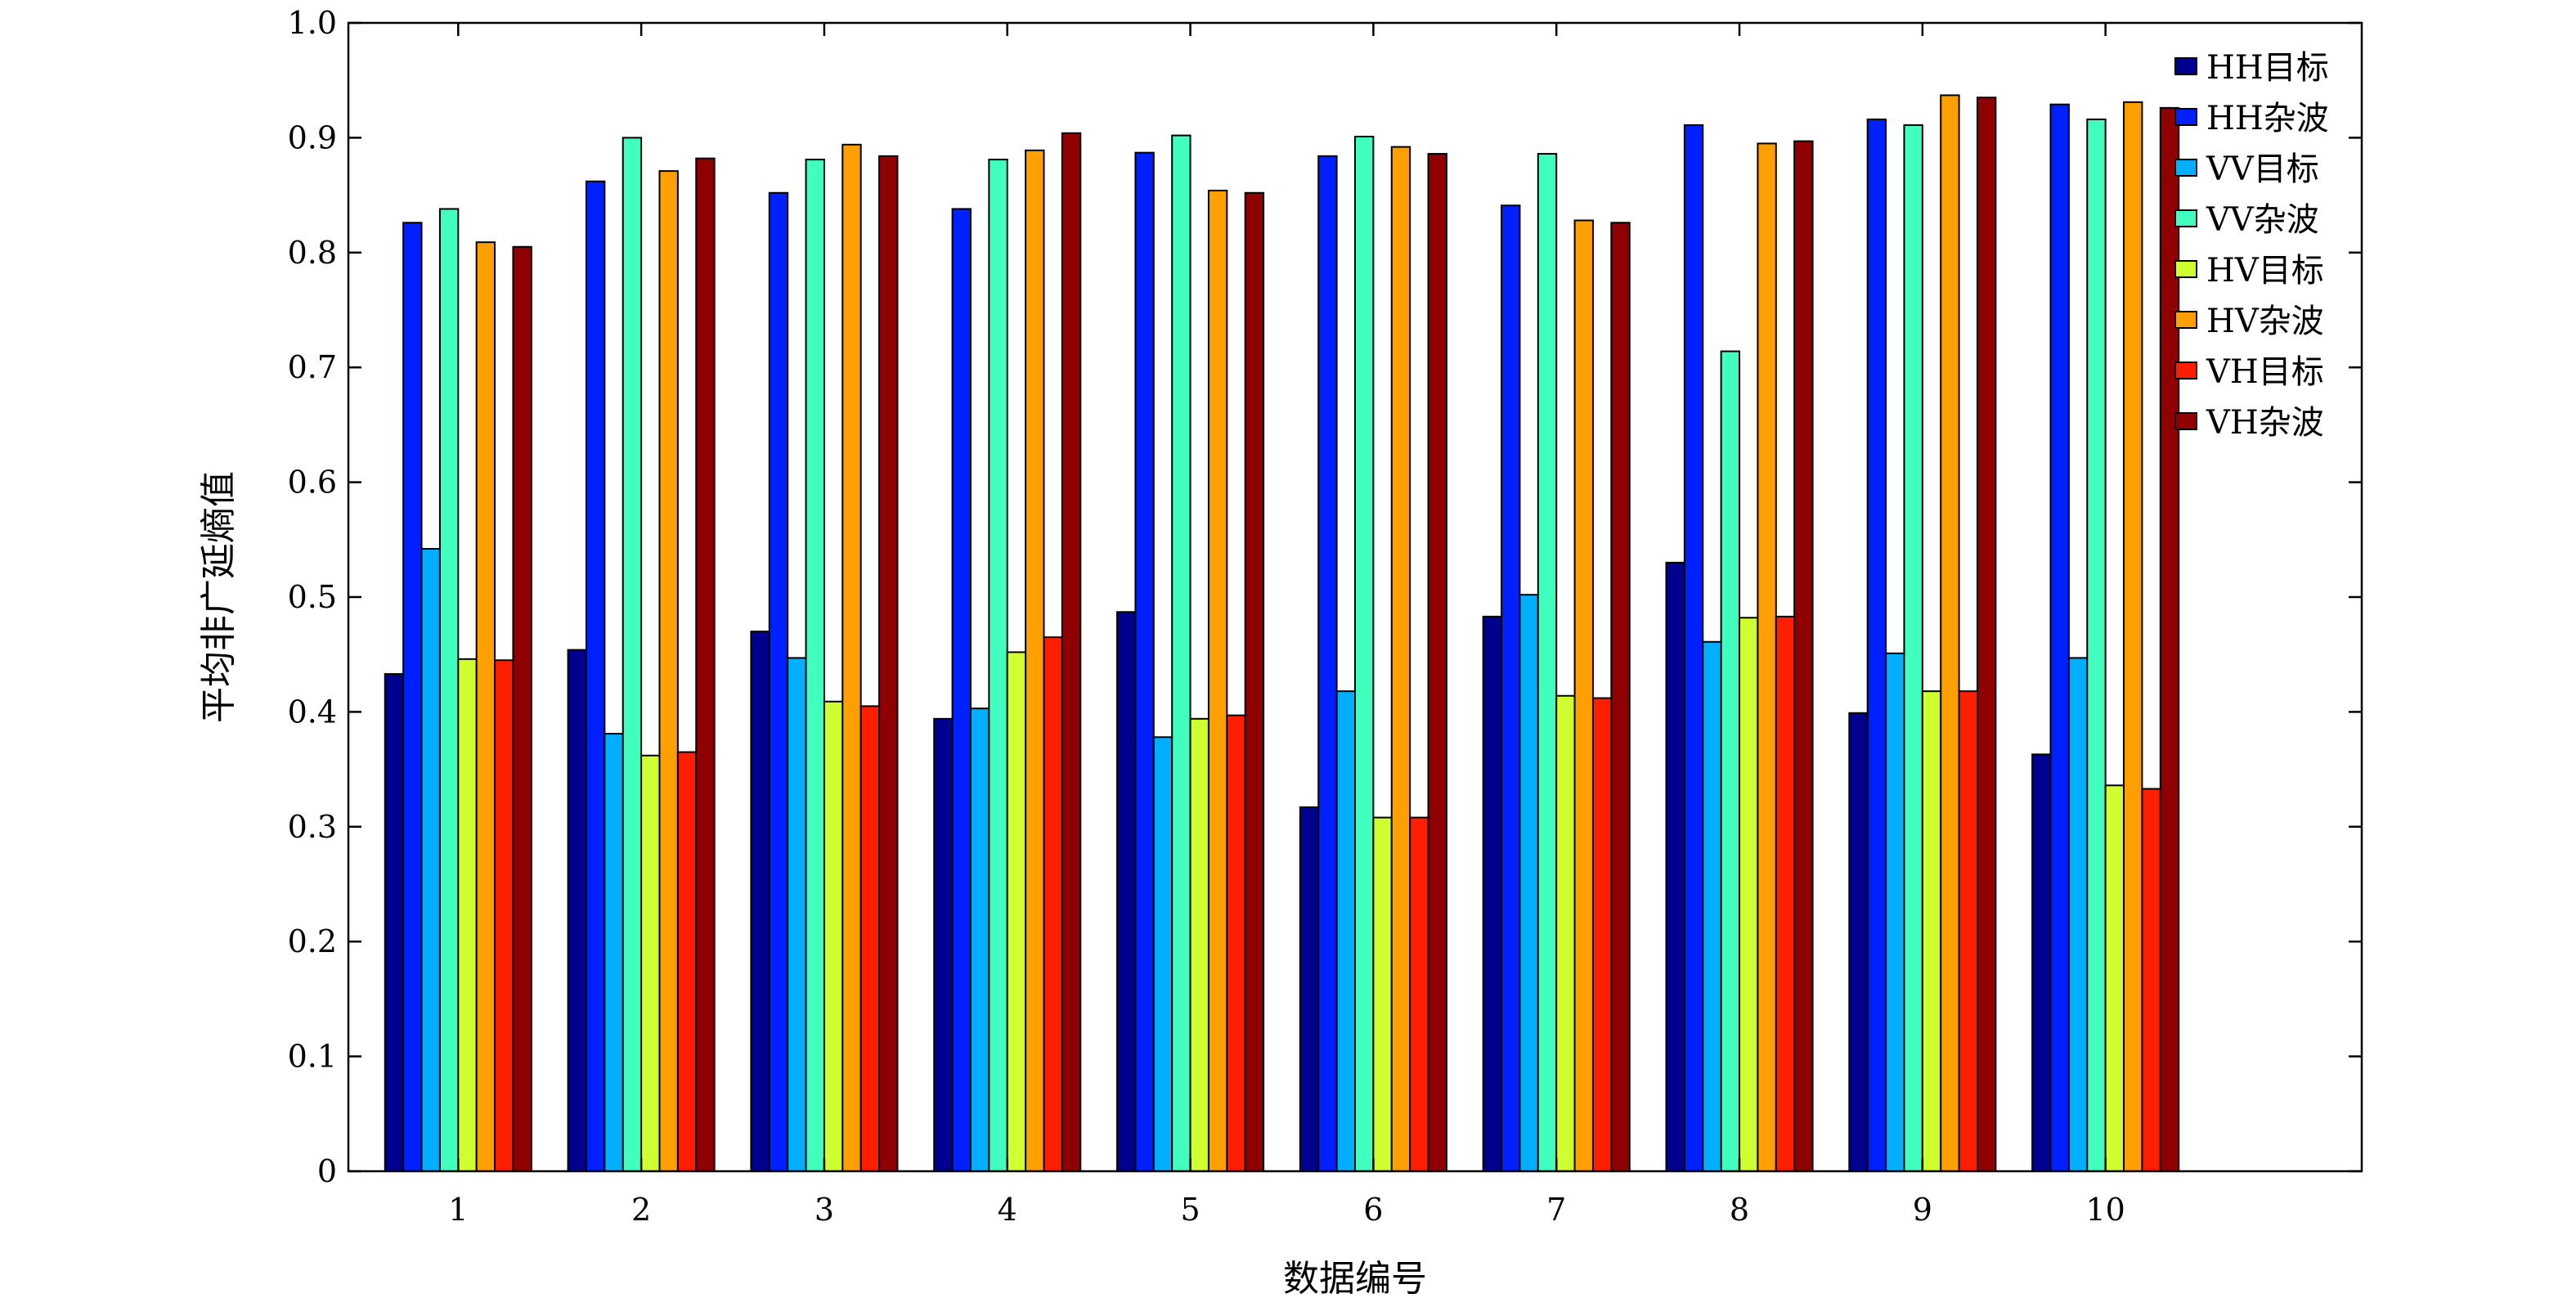 The height and width of the screenshot is (1307, 2576). I want to click on bar-HV目标-5, so click(1199, 944).